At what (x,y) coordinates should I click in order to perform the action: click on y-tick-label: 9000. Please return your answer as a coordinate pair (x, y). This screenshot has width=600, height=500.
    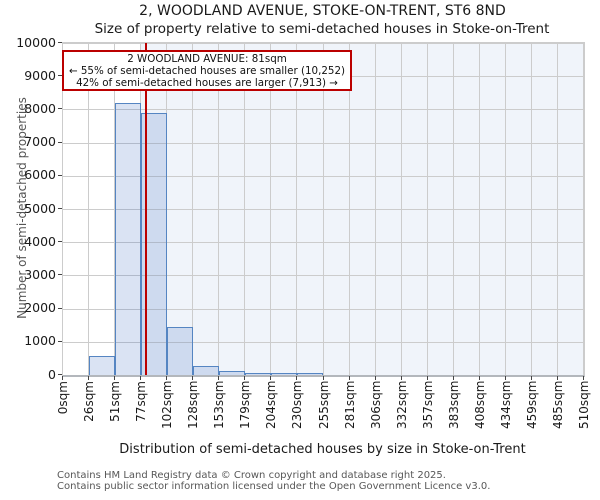
    Looking at the image, I should click on (40, 75).